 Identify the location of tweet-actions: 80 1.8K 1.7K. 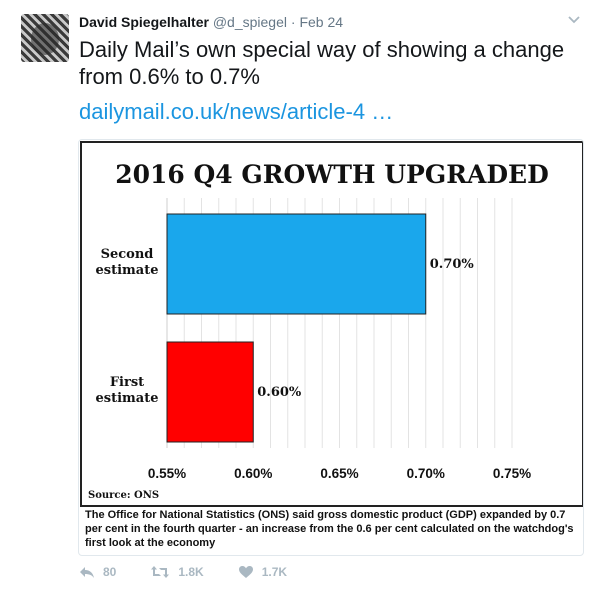
(200, 572).